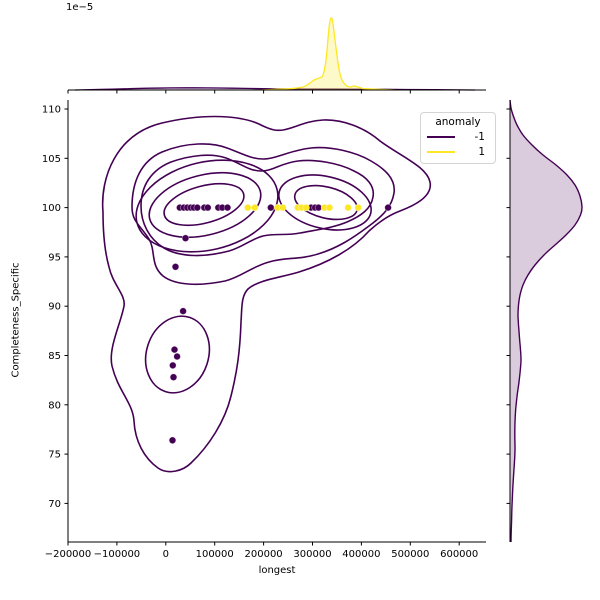 This screenshot has width=600, height=600. What do you see at coordinates (68, 554) in the screenshot?
I see `x-tick-label: −200000` at bounding box center [68, 554].